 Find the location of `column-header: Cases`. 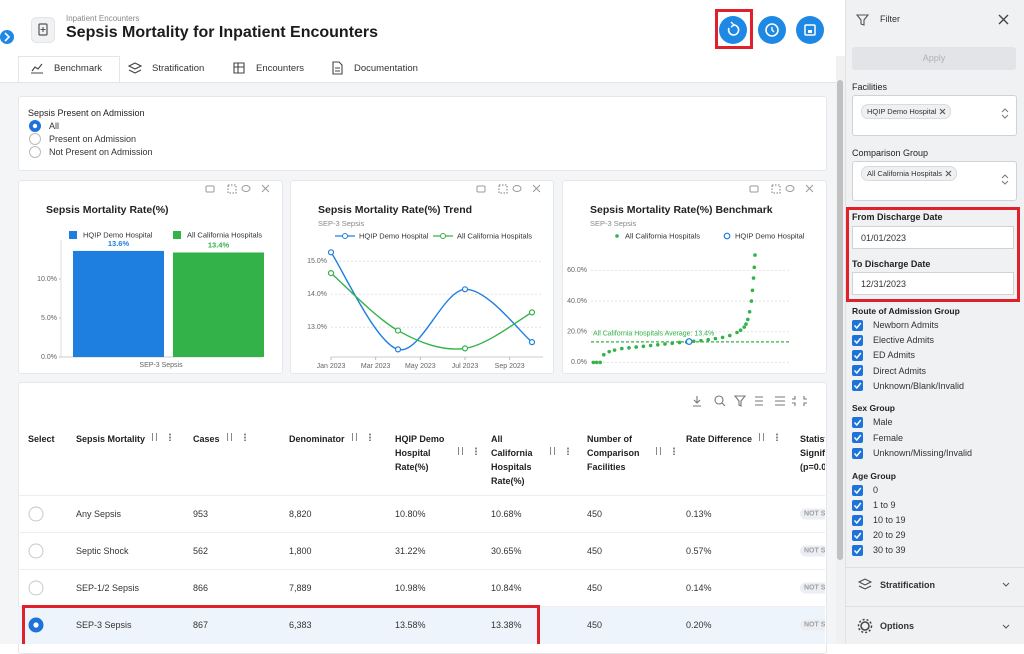

column-header: Cases is located at coordinates (219, 439).